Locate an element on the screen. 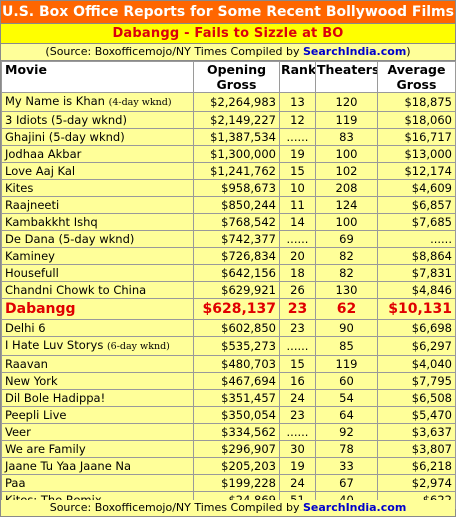 Image resolution: width=456 pixels, height=517 pixels. cell-opening-gross: $480,703 is located at coordinates (236, 364).